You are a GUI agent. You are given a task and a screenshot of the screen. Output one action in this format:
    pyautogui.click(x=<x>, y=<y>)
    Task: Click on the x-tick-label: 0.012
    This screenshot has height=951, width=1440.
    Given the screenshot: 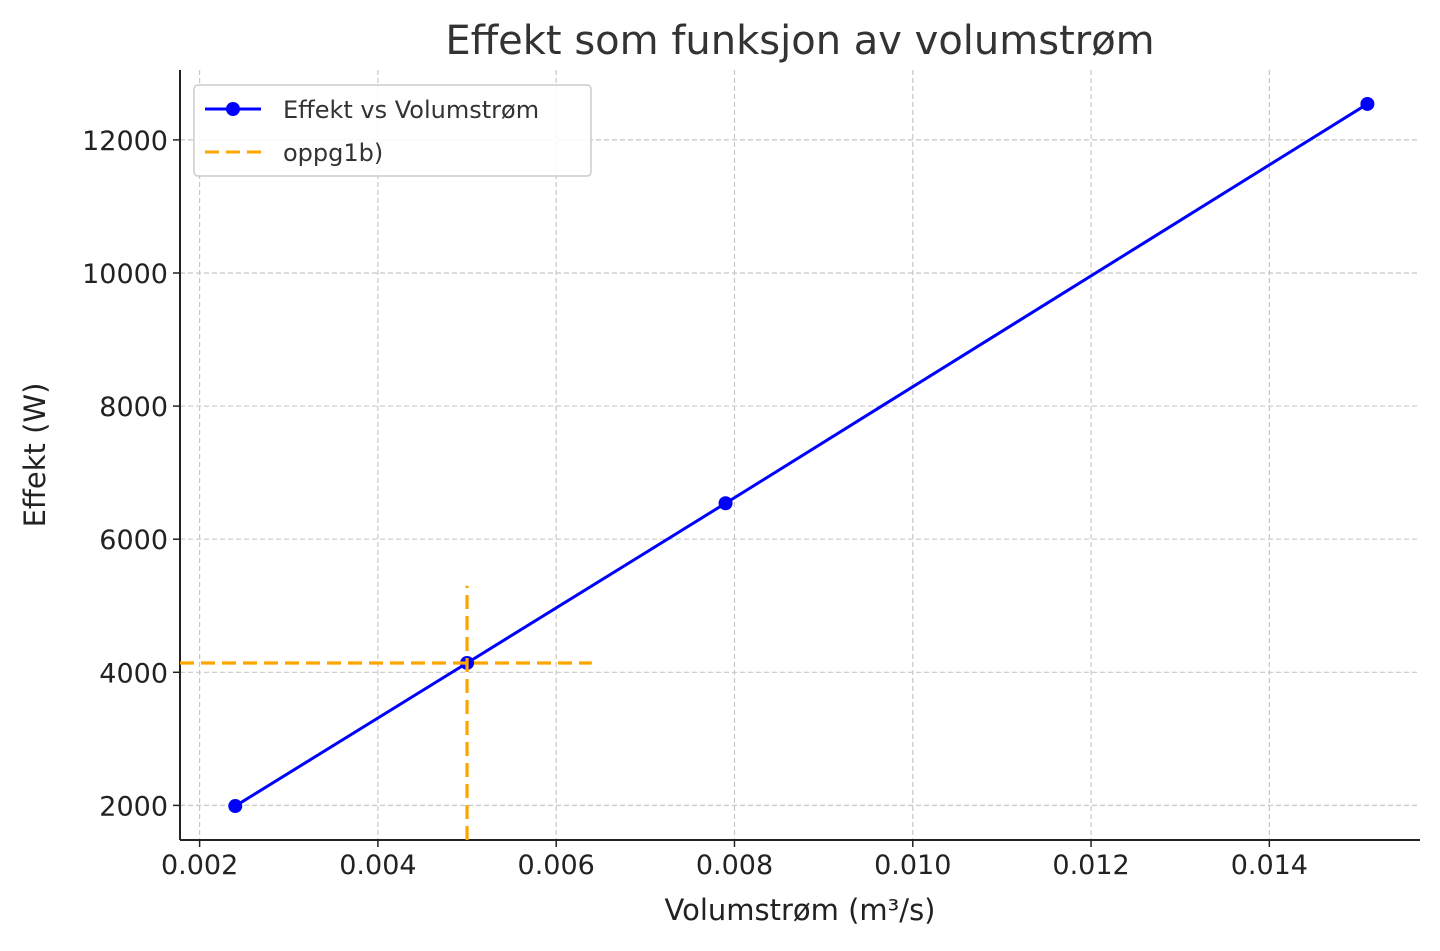 What is the action you would take?
    pyautogui.click(x=1090, y=865)
    